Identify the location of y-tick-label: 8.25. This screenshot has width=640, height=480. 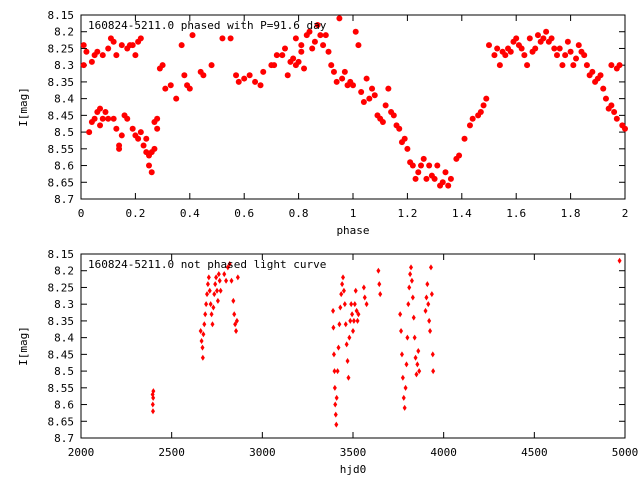
(61, 287).